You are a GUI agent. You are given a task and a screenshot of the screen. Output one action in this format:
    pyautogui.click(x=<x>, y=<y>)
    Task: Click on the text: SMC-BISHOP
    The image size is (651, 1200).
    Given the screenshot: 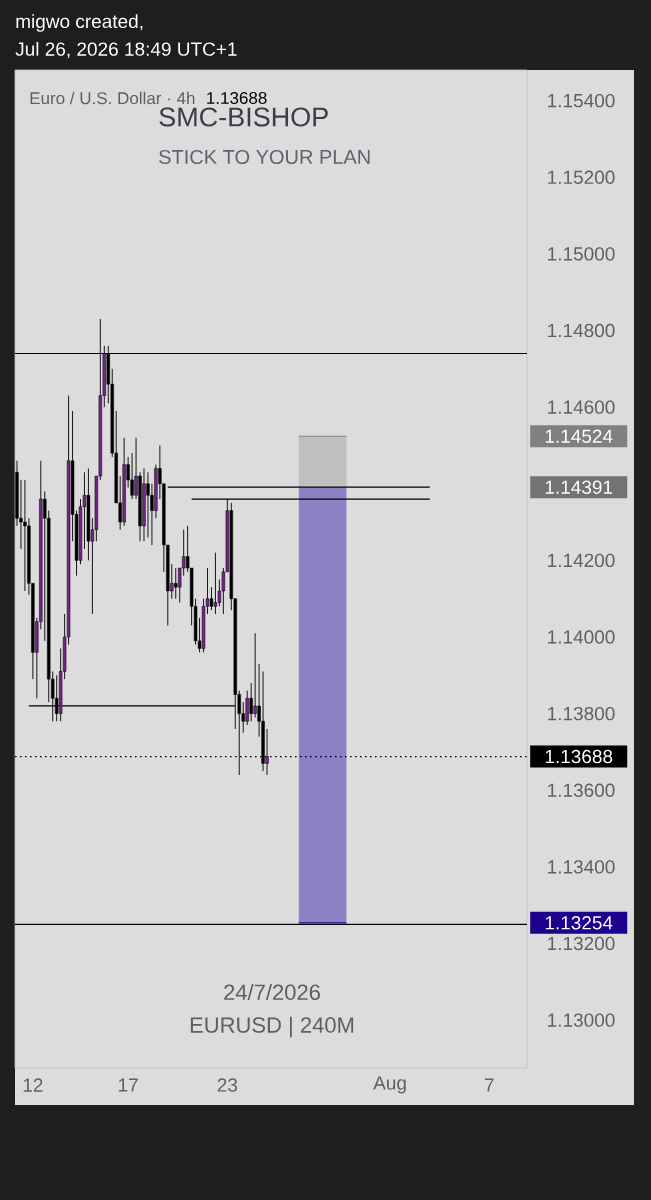 What is the action you would take?
    pyautogui.click(x=243, y=117)
    